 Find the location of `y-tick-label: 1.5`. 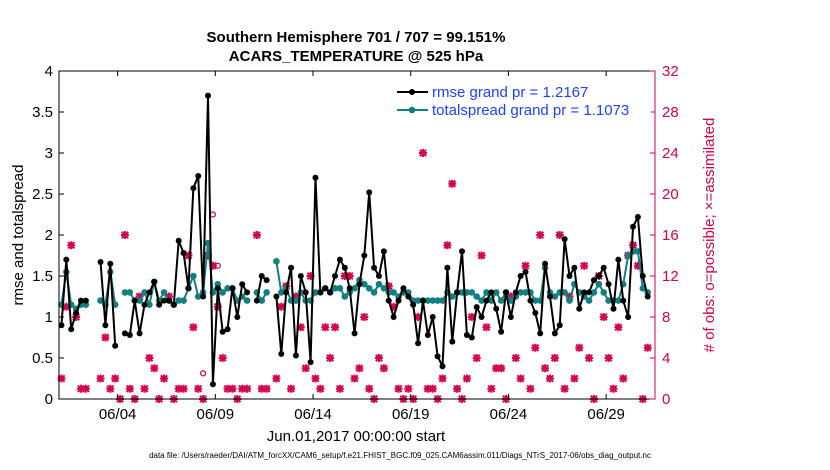

y-tick-label: 1.5 is located at coordinates (42, 276).